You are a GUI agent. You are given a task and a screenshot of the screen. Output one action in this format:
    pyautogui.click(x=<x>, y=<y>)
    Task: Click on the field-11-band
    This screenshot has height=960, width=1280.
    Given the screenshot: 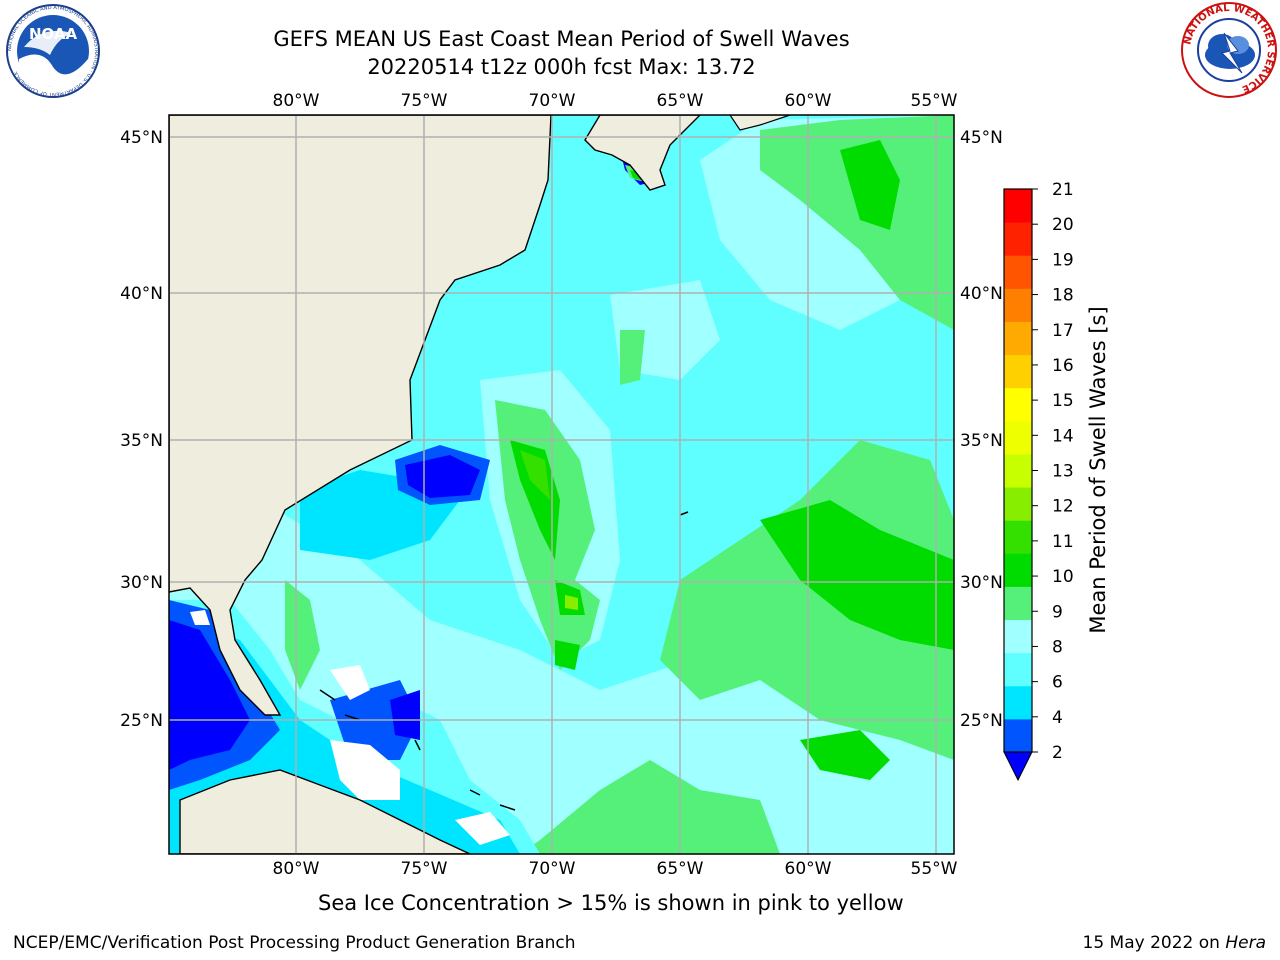 What is the action you would take?
    pyautogui.click(x=535, y=475)
    